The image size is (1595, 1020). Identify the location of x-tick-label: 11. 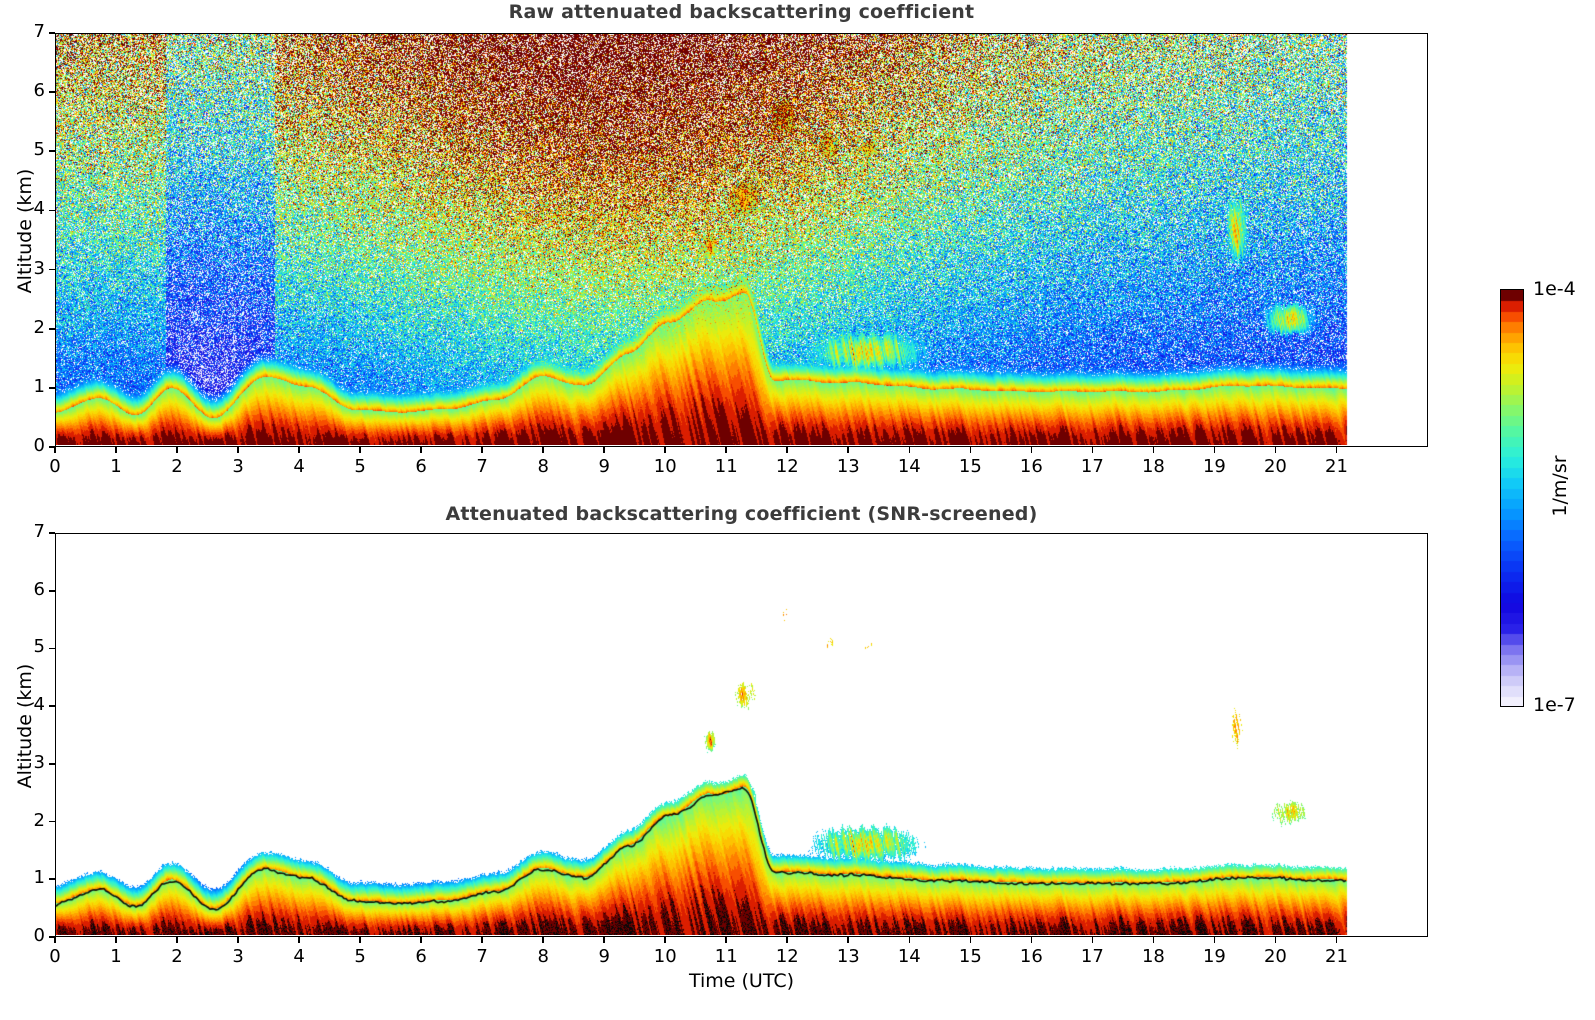
(726, 466).